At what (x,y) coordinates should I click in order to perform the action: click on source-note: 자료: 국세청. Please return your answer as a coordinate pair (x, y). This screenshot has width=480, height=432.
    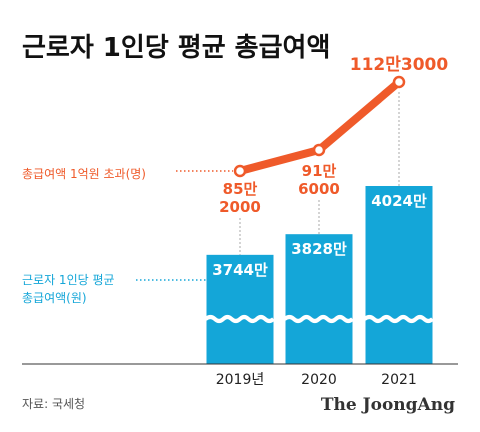
    Looking at the image, I should click on (53, 404).